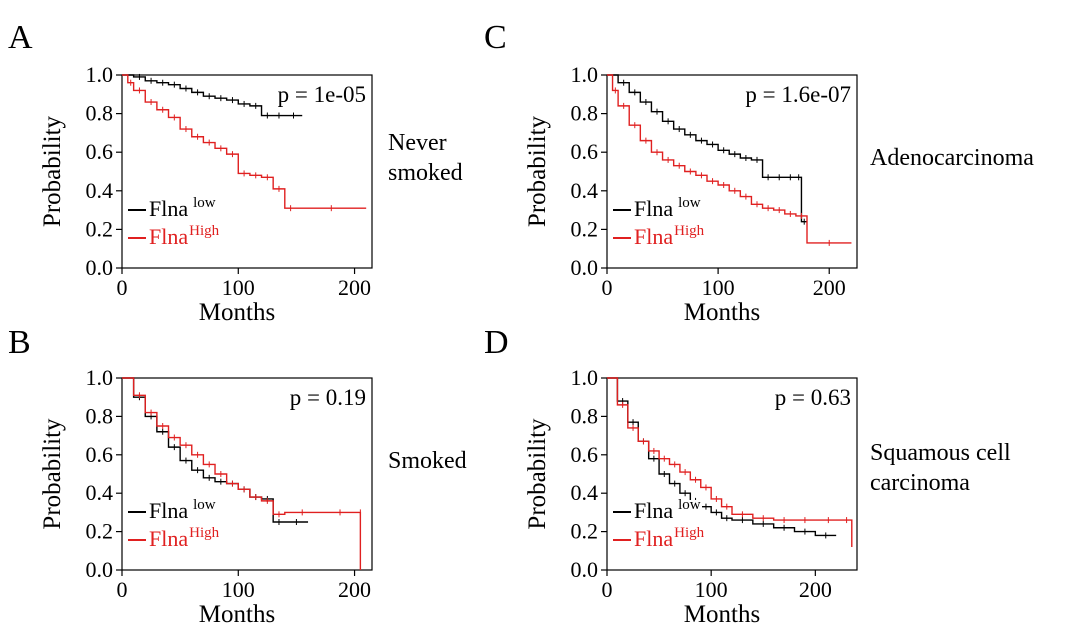 This screenshot has width=1076, height=639. I want to click on group-label: Adenocarcinoma, so click(952, 158).